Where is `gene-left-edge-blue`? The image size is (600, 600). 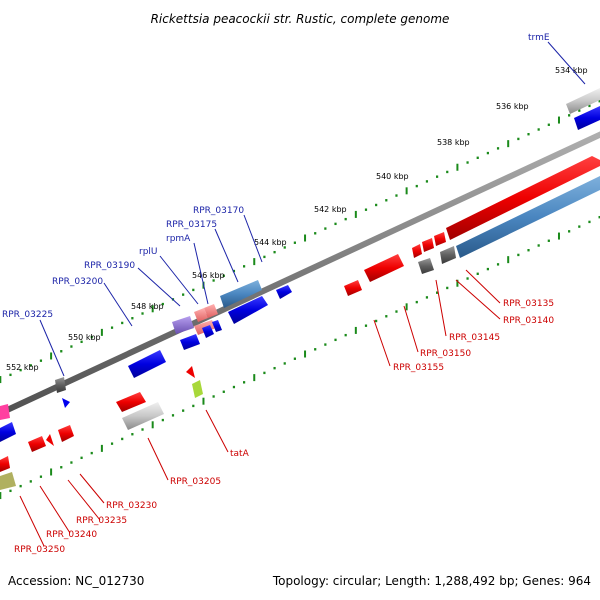 gene-left-edge-blue is located at coordinates (8, 432).